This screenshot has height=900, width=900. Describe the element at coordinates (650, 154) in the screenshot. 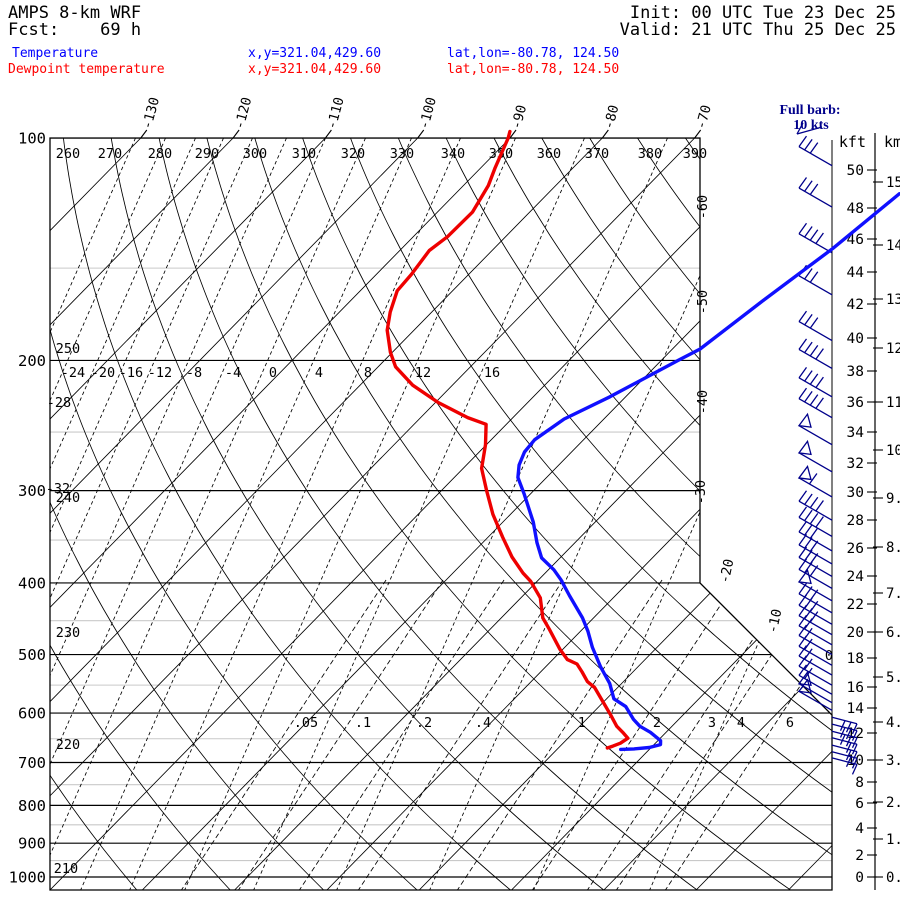

I see `svg-text: 380` at that location.